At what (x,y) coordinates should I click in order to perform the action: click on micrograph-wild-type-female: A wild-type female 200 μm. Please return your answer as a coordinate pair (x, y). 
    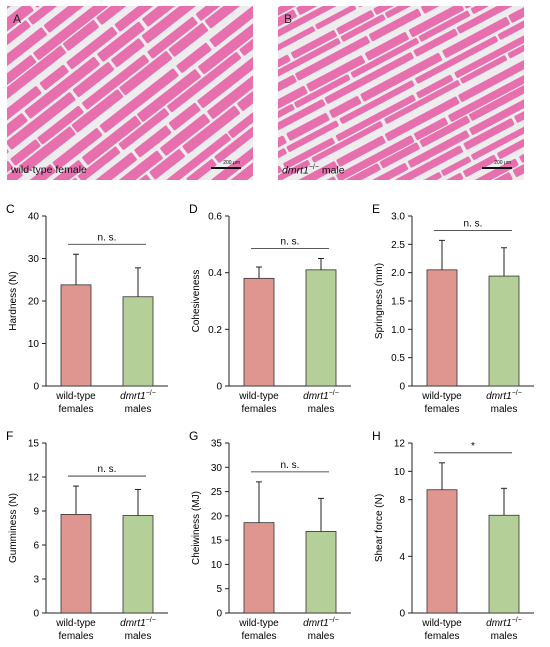
    Looking at the image, I should click on (130, 93).